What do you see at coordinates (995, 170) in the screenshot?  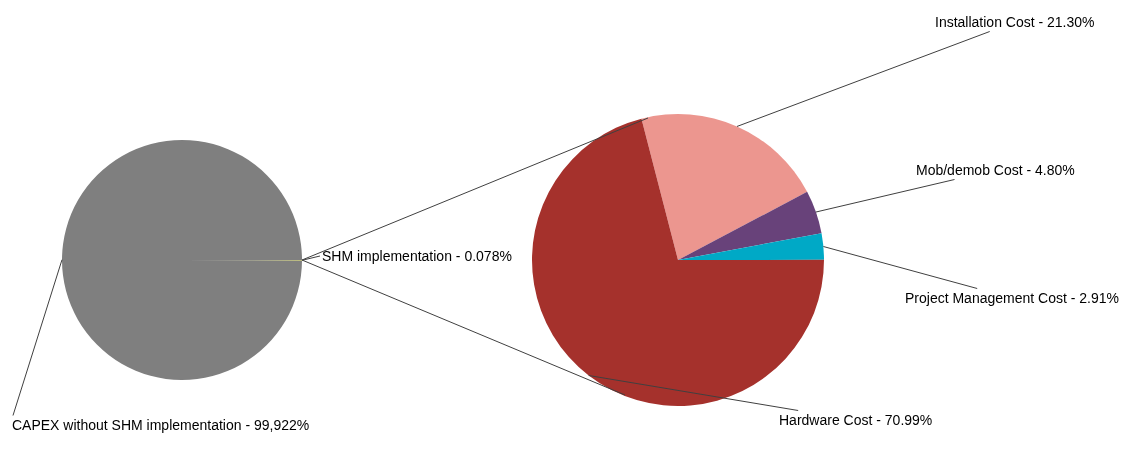 I see `slice-label: Mob/demob Cost - 4.80%` at bounding box center [995, 170].